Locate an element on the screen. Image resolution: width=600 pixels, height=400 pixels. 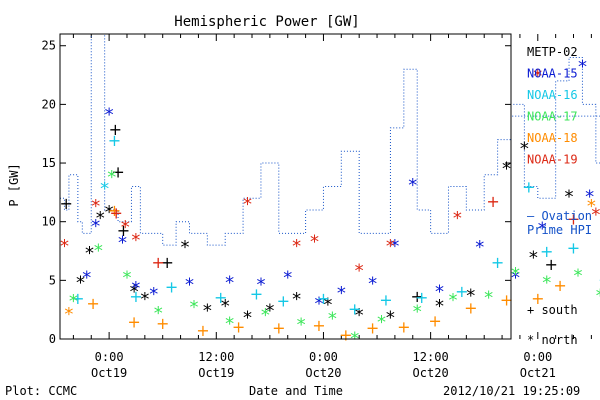
chart-title: Hemispheric Power [GW] is located at coordinates (266, 22).